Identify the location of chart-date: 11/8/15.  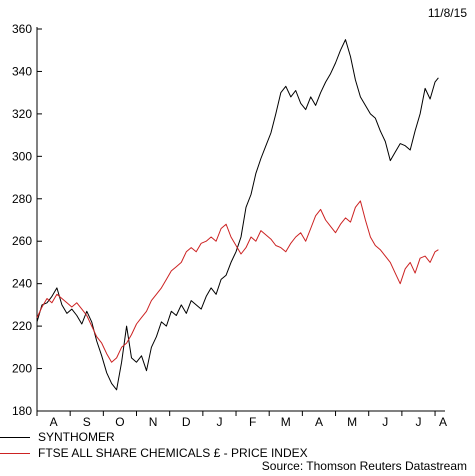
(447, 13).